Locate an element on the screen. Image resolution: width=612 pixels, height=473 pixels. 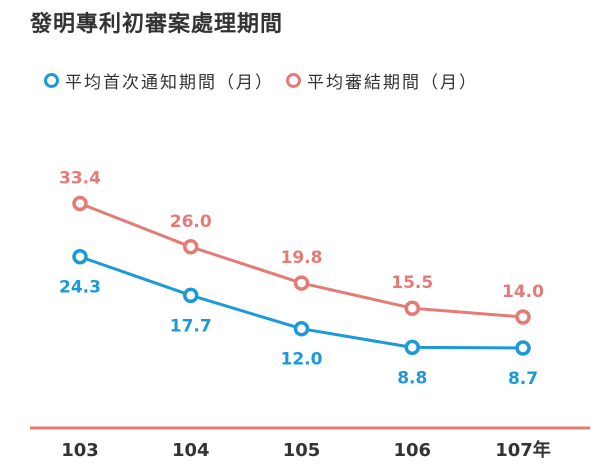
legend-item-first-notice: 平均首次通知期間（月） is located at coordinates (159, 80).